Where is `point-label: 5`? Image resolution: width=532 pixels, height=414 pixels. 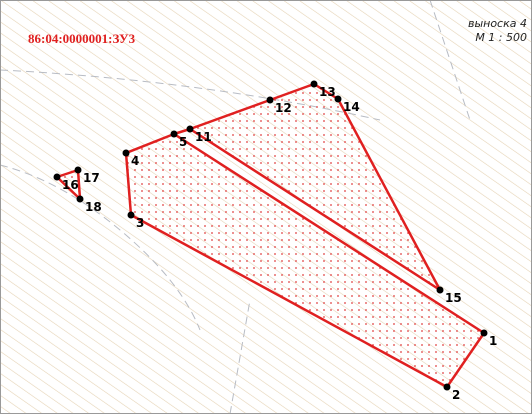
point-label: 5 is located at coordinates (183, 142).